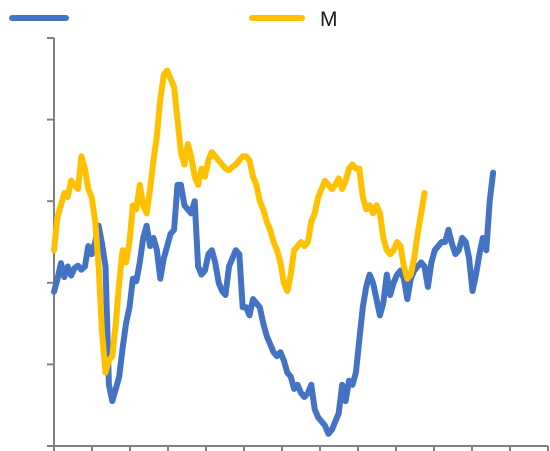 Image resolution: width=550 pixels, height=451 pixels. Describe the element at coordinates (329, 19) in the screenshot. I see `legend-label-series-2: M` at that location.